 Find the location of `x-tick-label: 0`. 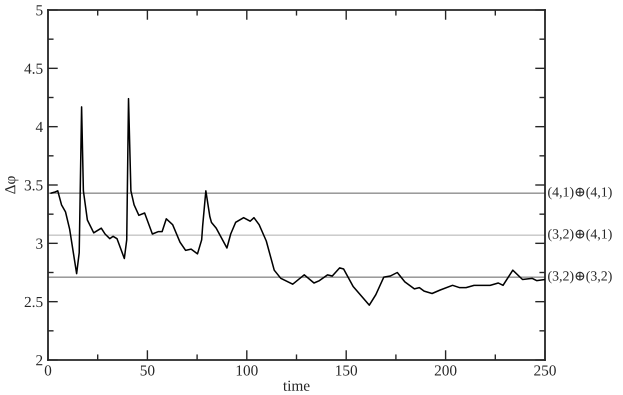

x-tick-label: 0 is located at coordinates (48, 370).